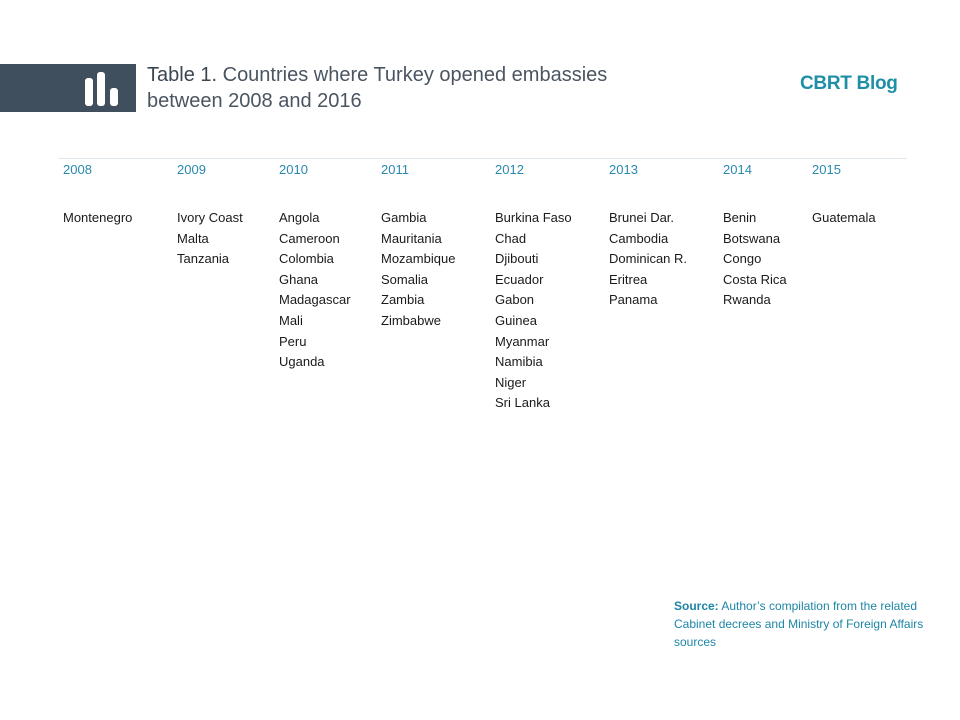 The image size is (960, 720). I want to click on country-item: Botswana, so click(752, 238).